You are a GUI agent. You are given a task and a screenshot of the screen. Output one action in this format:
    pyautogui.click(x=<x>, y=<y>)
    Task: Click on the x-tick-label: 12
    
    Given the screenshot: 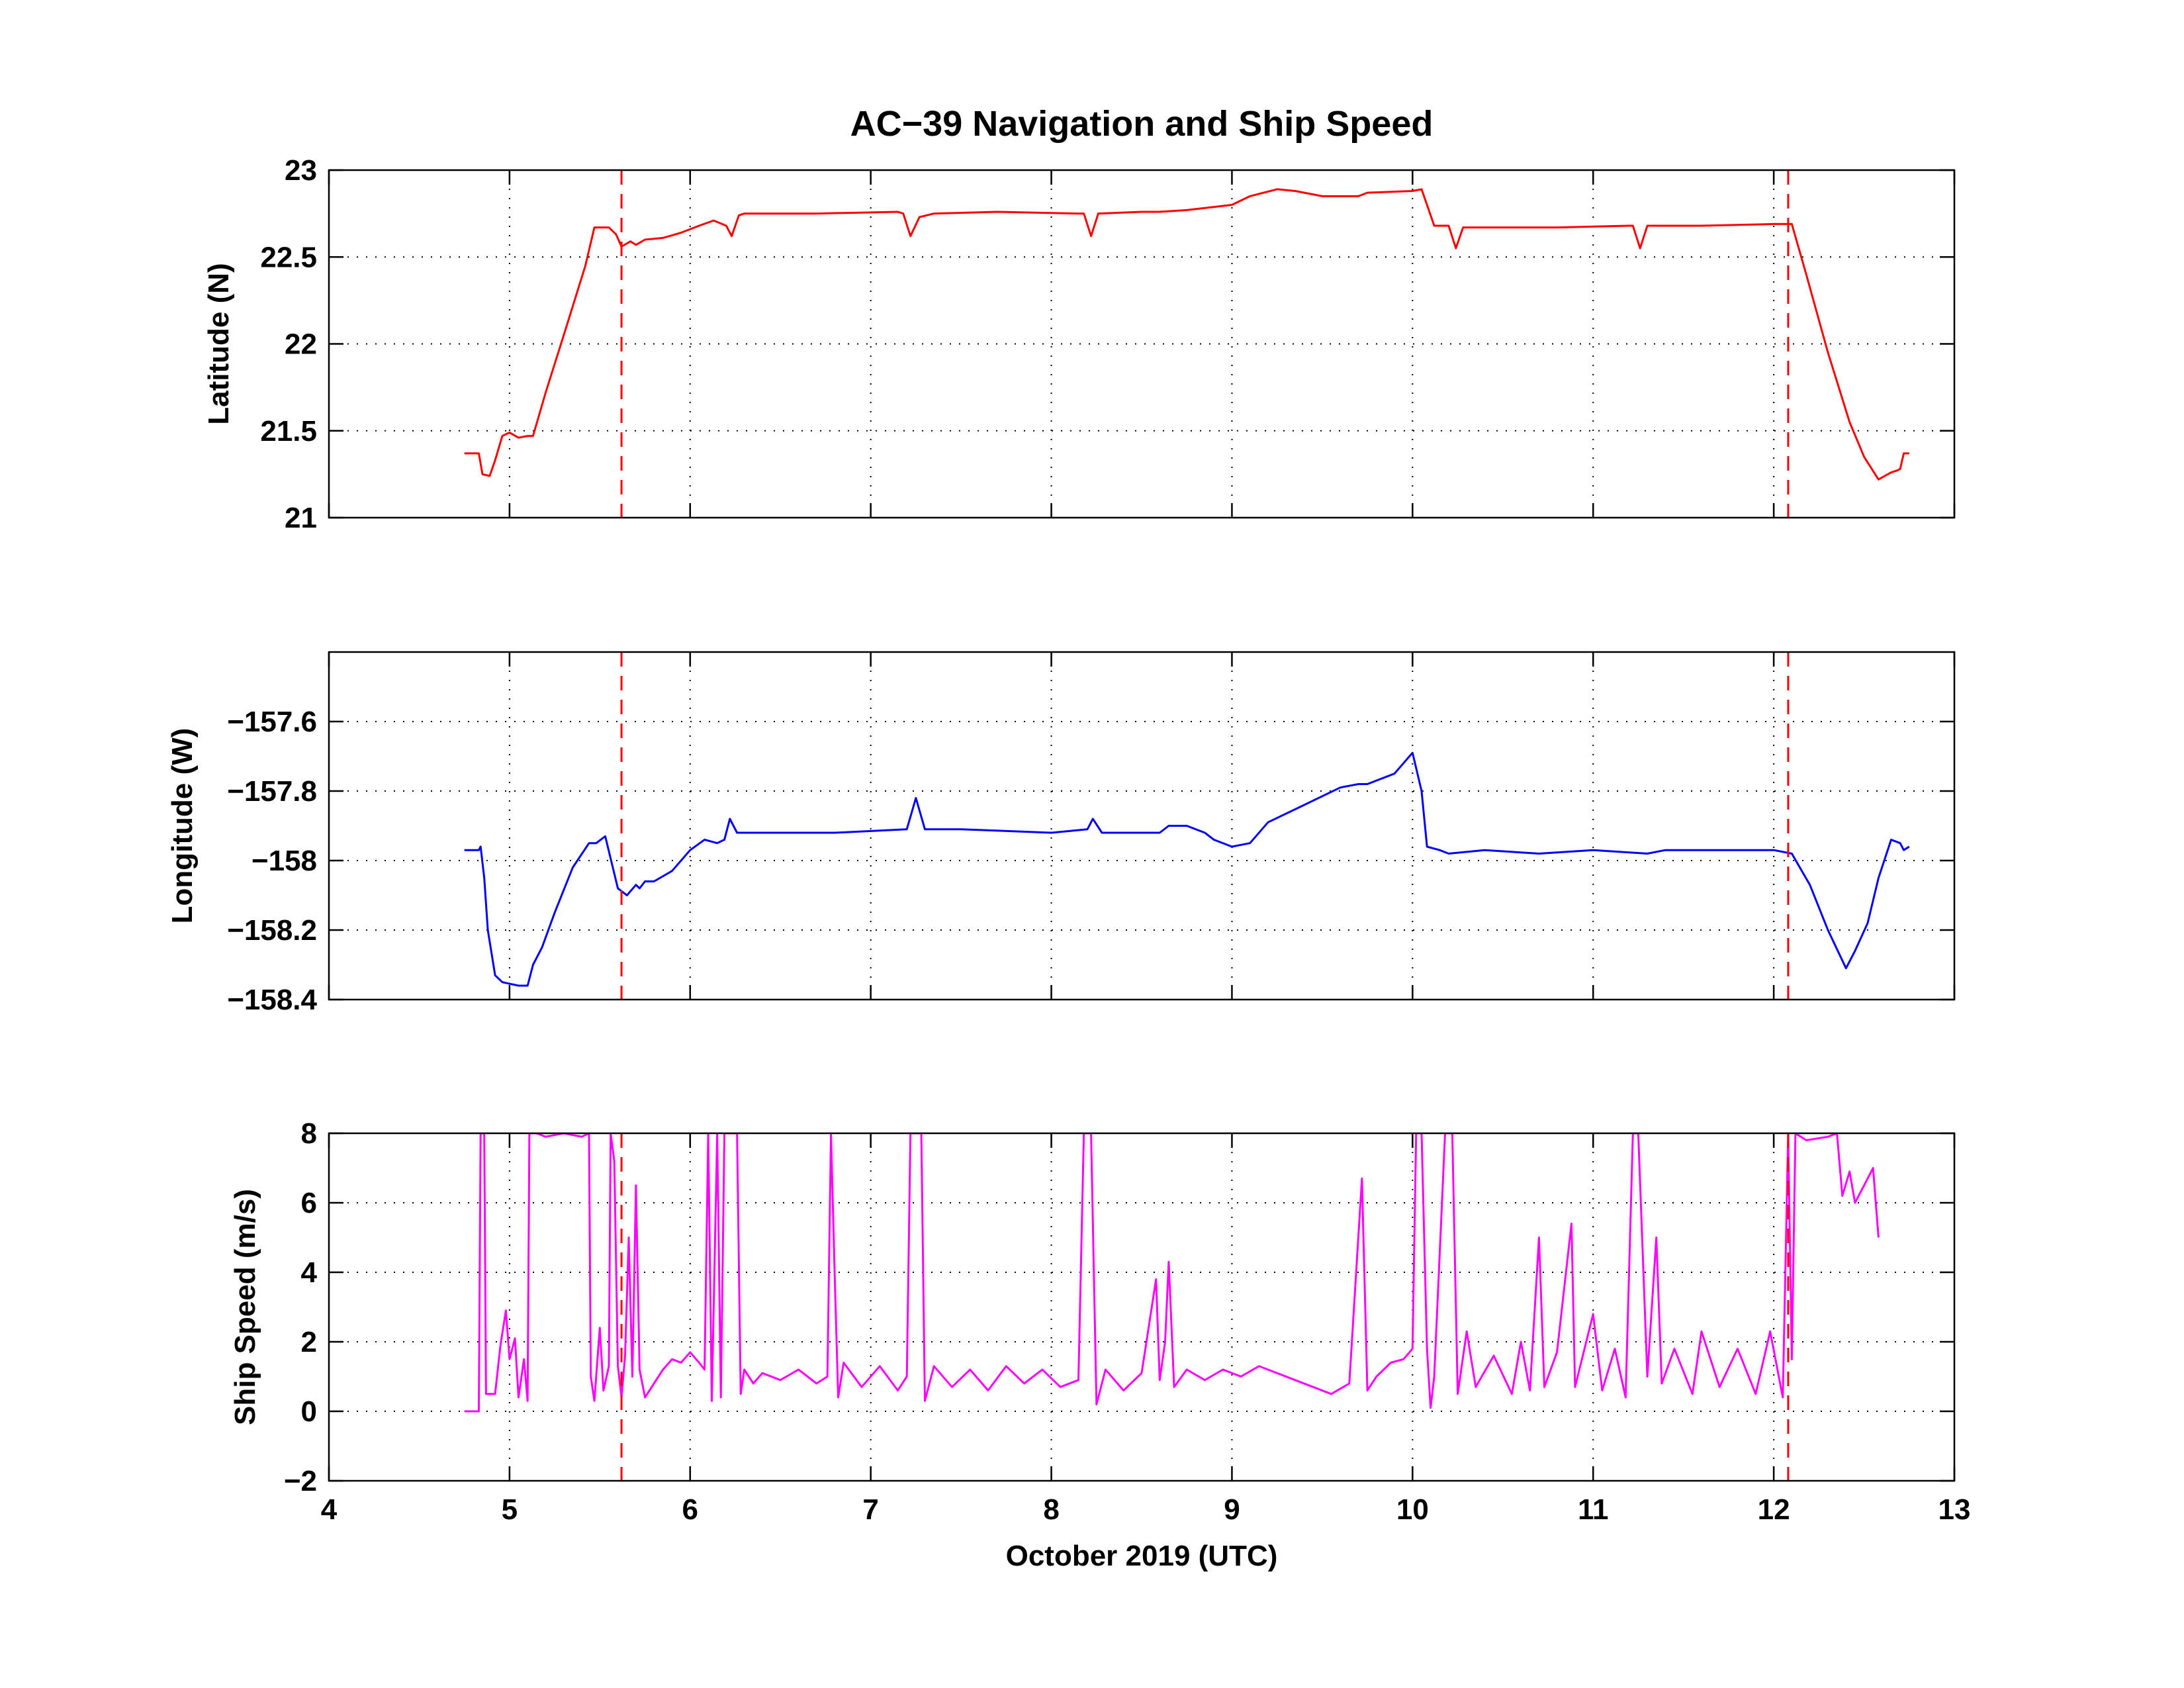 What is the action you would take?
    pyautogui.click(x=1774, y=1509)
    